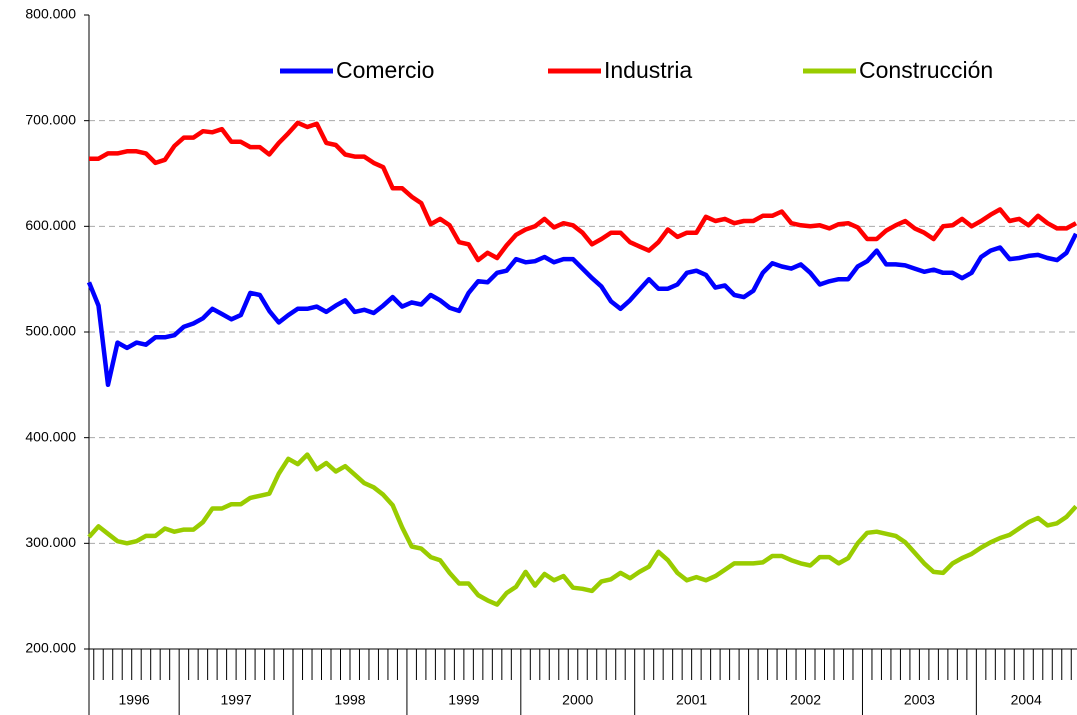  Describe the element at coordinates (50, 119) in the screenshot. I see `y-tick-label: 700.000` at that location.